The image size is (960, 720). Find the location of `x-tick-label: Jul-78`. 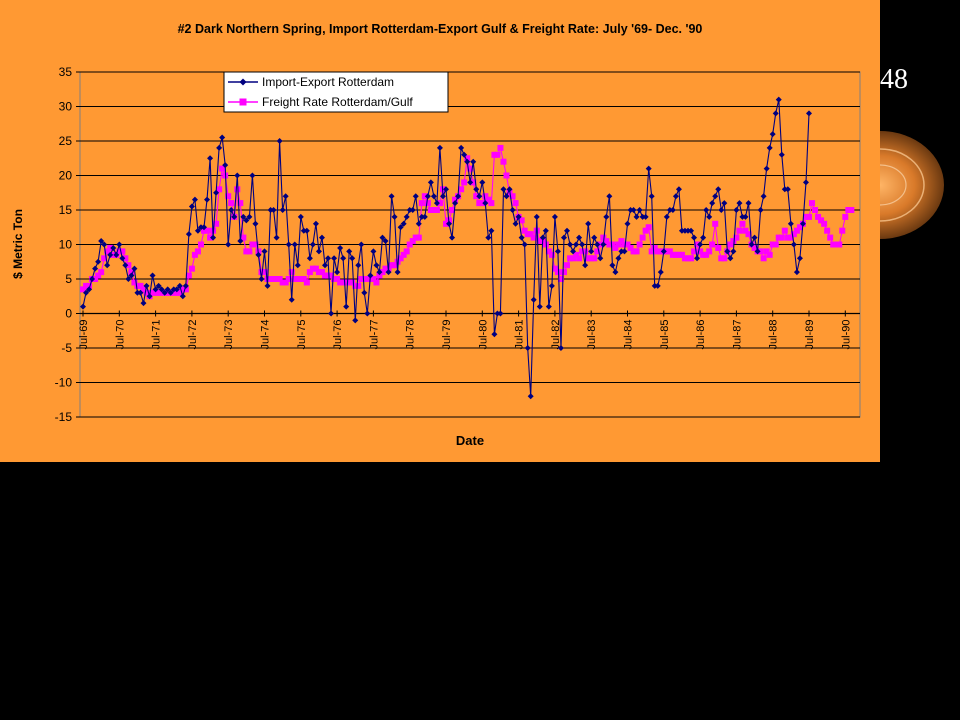

x-tick-label: Jul-78 is located at coordinates (411, 335).